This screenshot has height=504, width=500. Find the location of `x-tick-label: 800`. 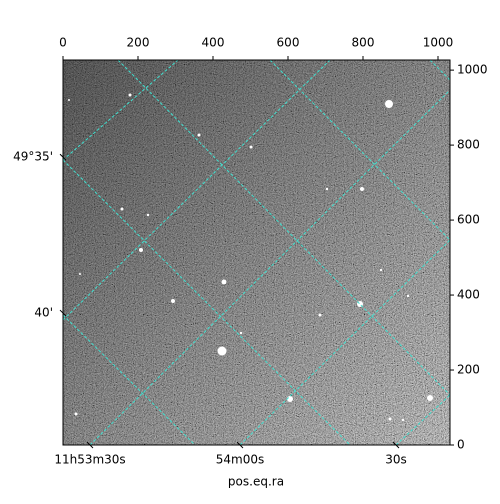

x-tick-label: 800 is located at coordinates (363, 43).